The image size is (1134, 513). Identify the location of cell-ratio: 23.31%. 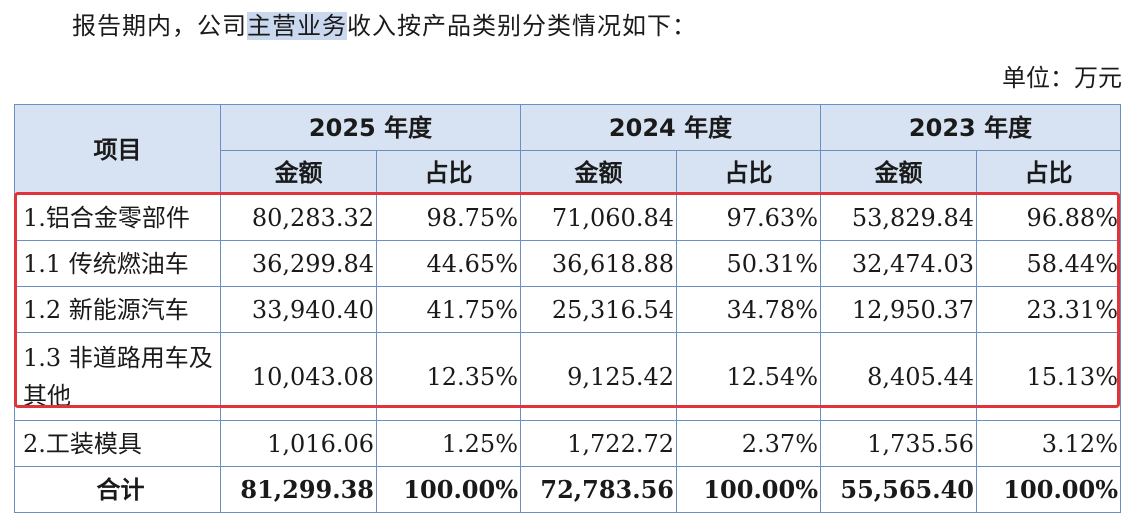
(1048, 309).